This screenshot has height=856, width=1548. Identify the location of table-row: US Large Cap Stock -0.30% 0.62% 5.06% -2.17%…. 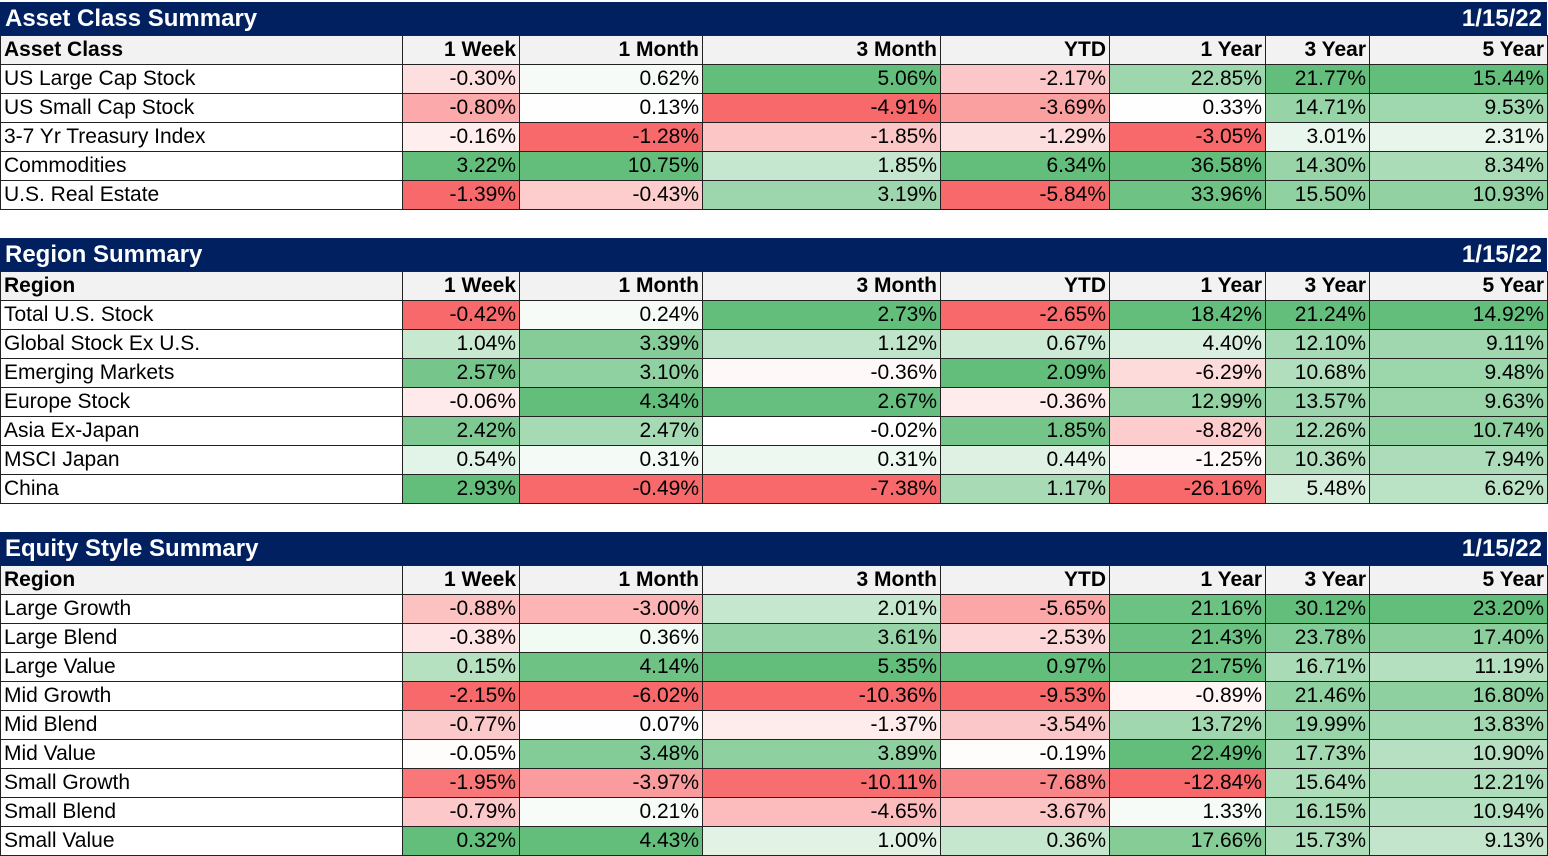
(774, 79).